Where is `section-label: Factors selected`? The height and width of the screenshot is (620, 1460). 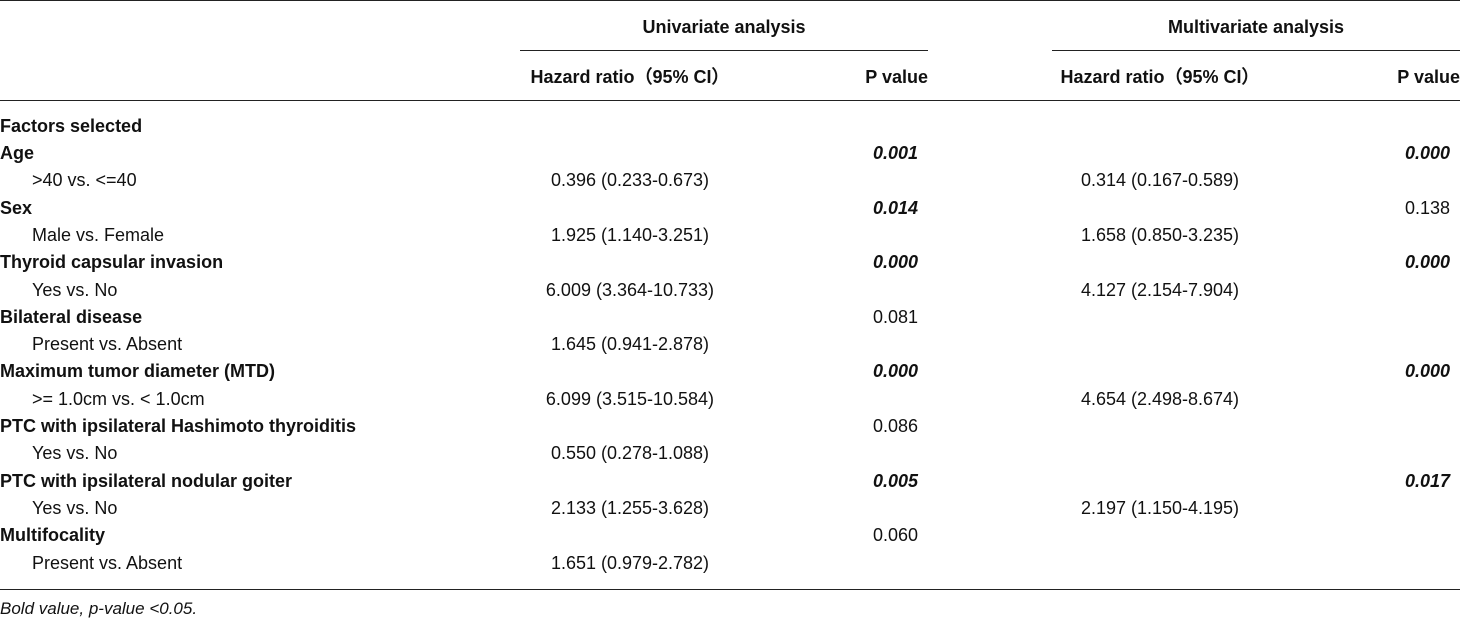
section-label: Factors selected is located at coordinates (71, 126).